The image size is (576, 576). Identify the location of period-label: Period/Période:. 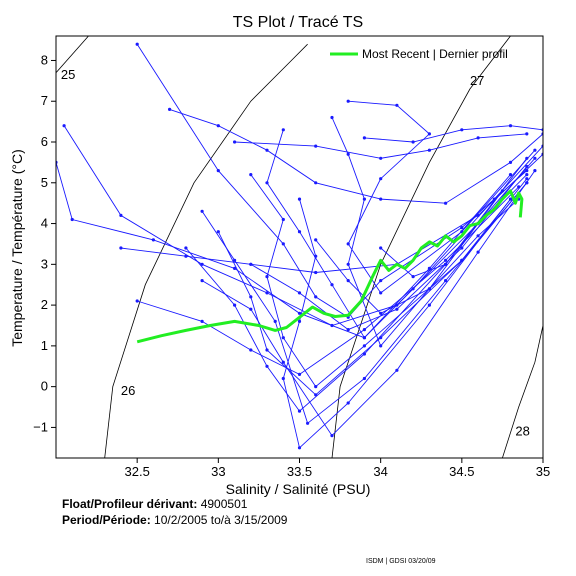
(106, 520).